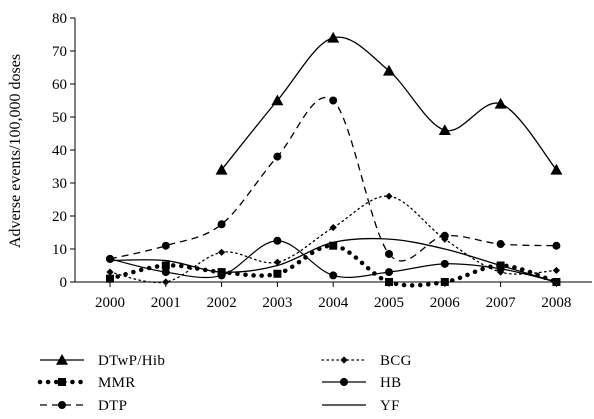 The width and height of the screenshot is (594, 419). I want to click on series-line-mmr, so click(333, 265).